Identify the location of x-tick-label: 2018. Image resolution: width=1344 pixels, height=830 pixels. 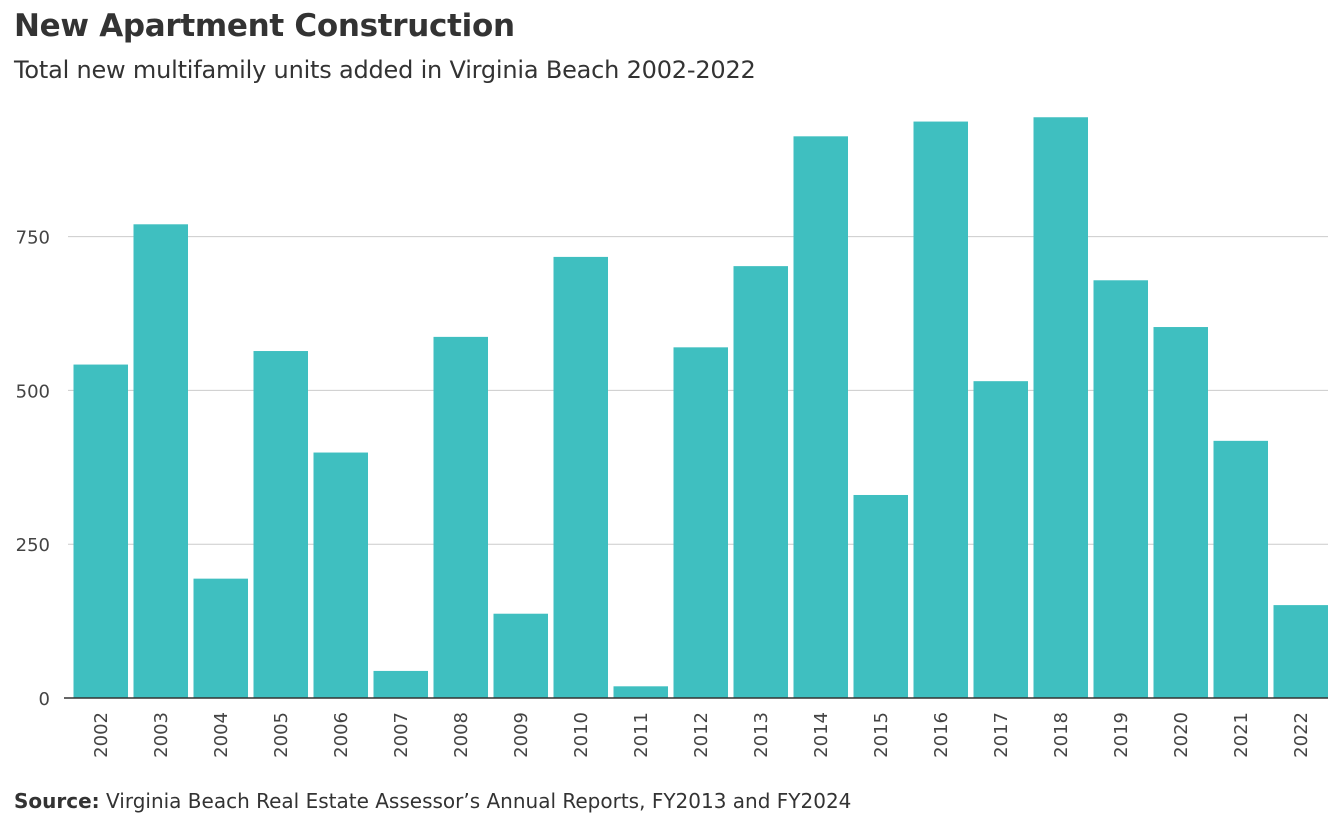
(1061, 735).